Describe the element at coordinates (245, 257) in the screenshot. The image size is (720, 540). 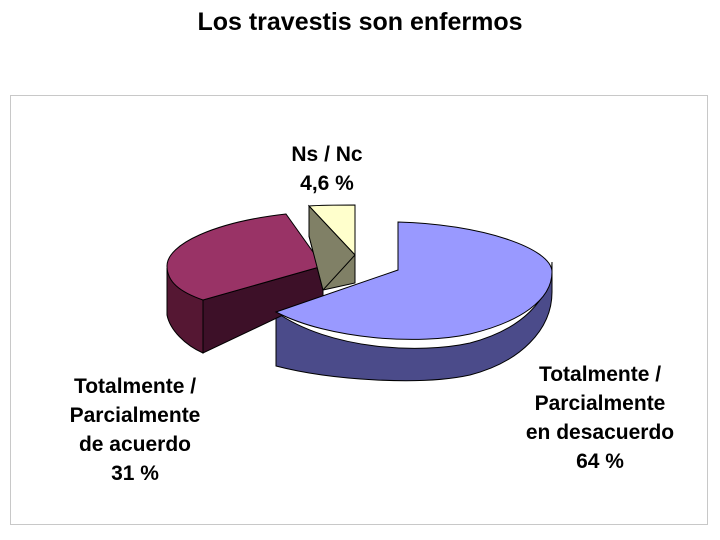
I see `slice-acuerdo-top` at that location.